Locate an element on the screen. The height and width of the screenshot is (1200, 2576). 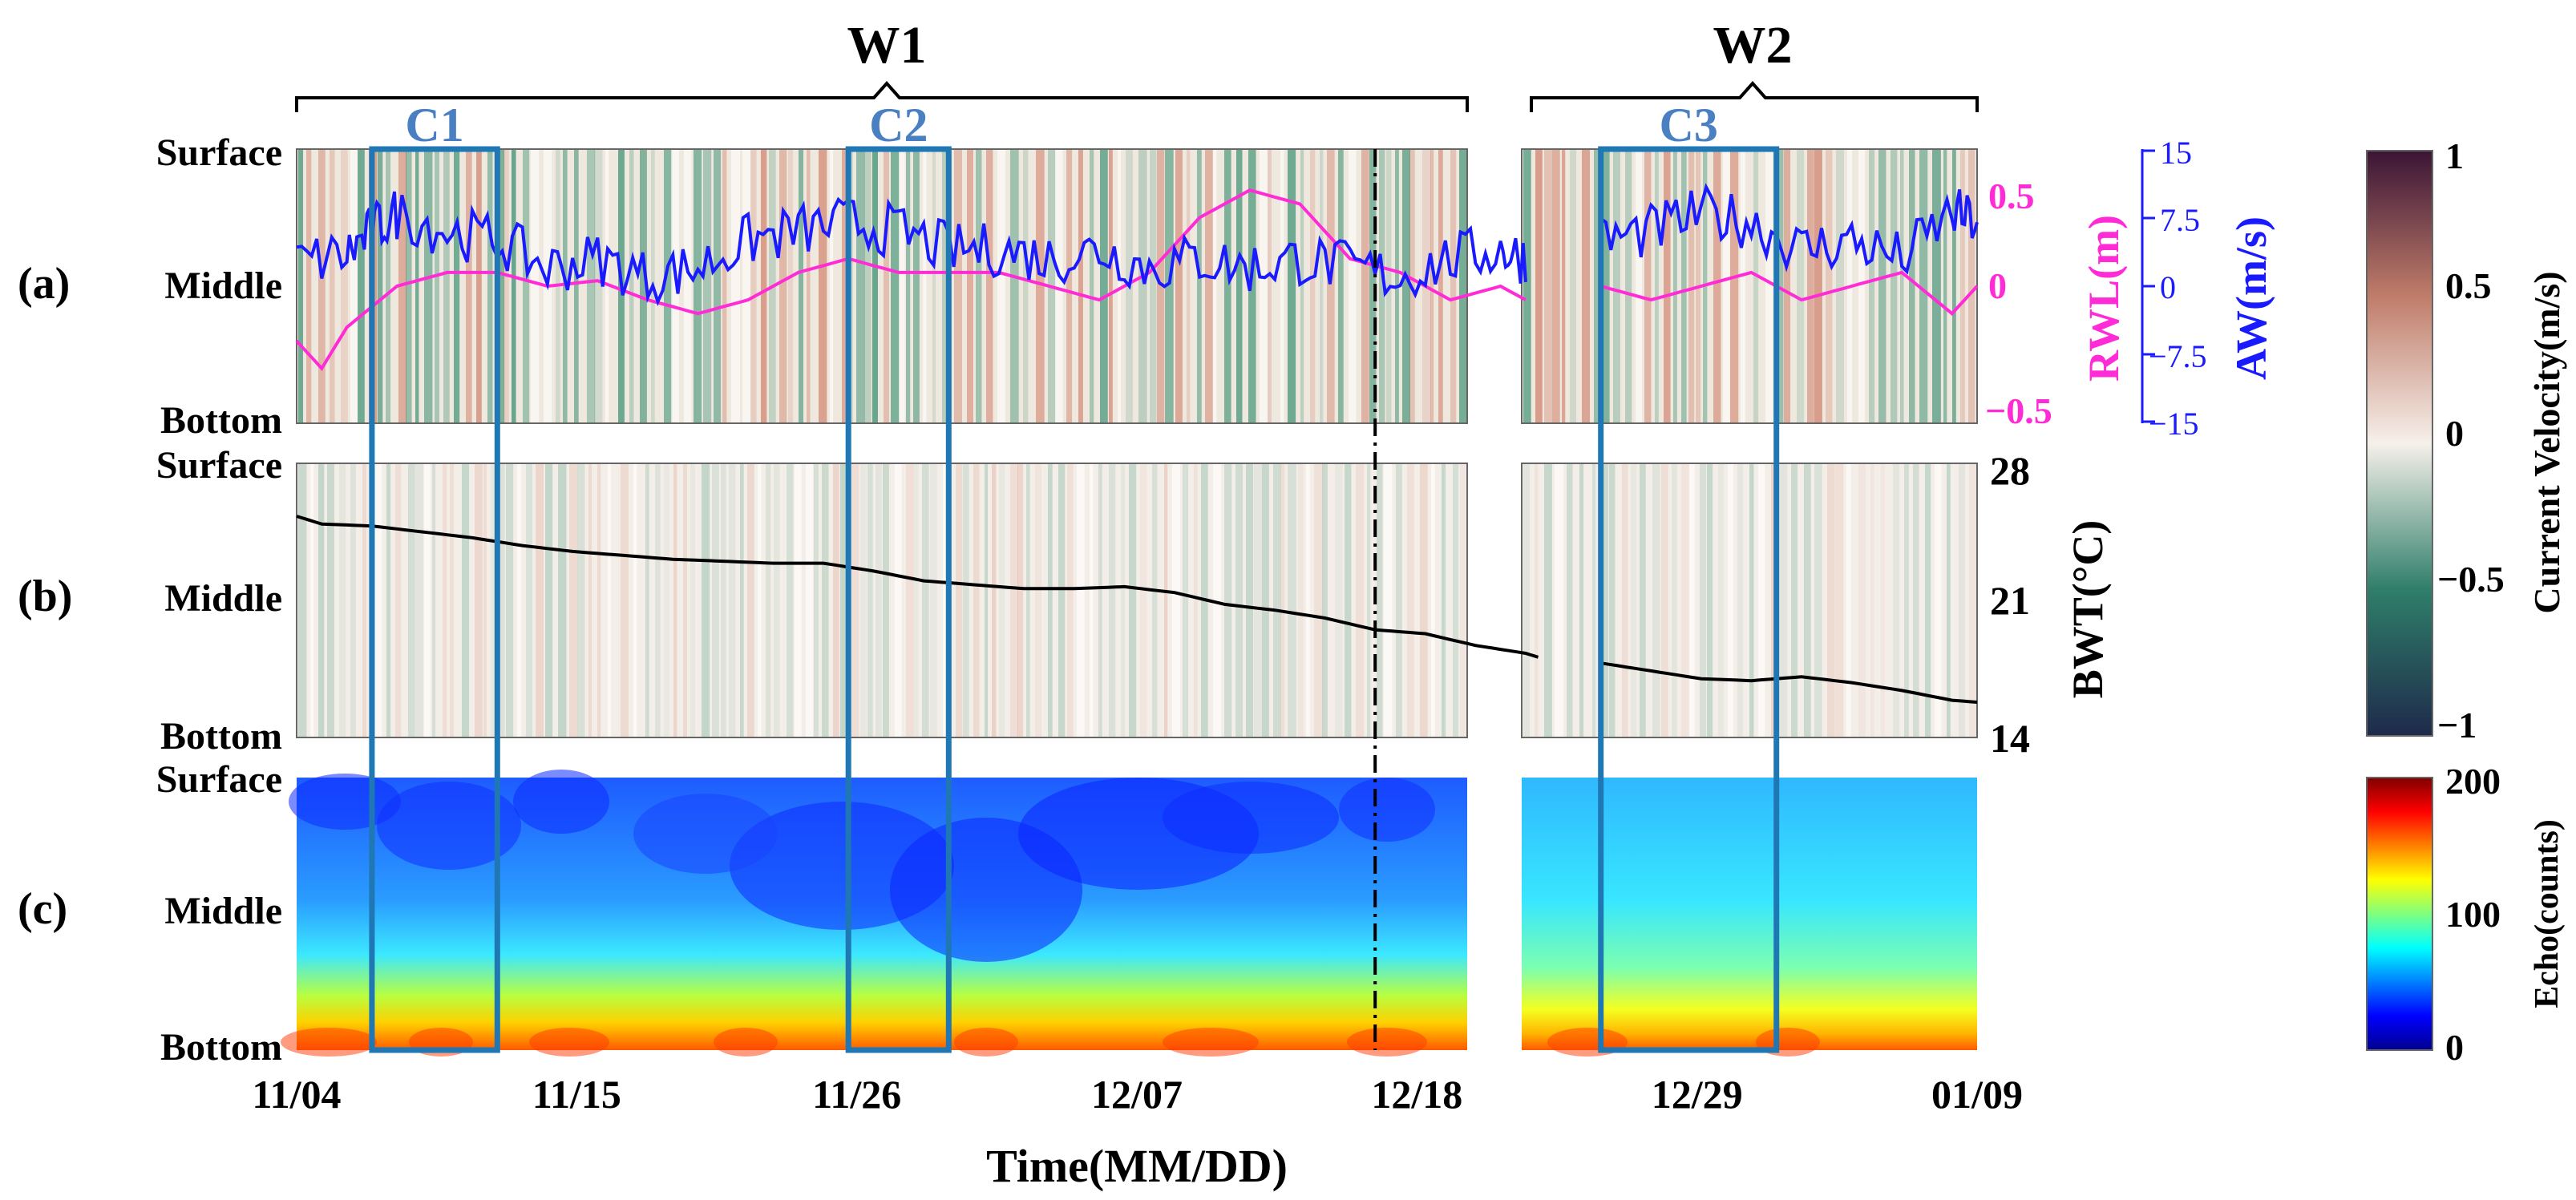
velocity-tick-4: −1 is located at coordinates (2457, 725).